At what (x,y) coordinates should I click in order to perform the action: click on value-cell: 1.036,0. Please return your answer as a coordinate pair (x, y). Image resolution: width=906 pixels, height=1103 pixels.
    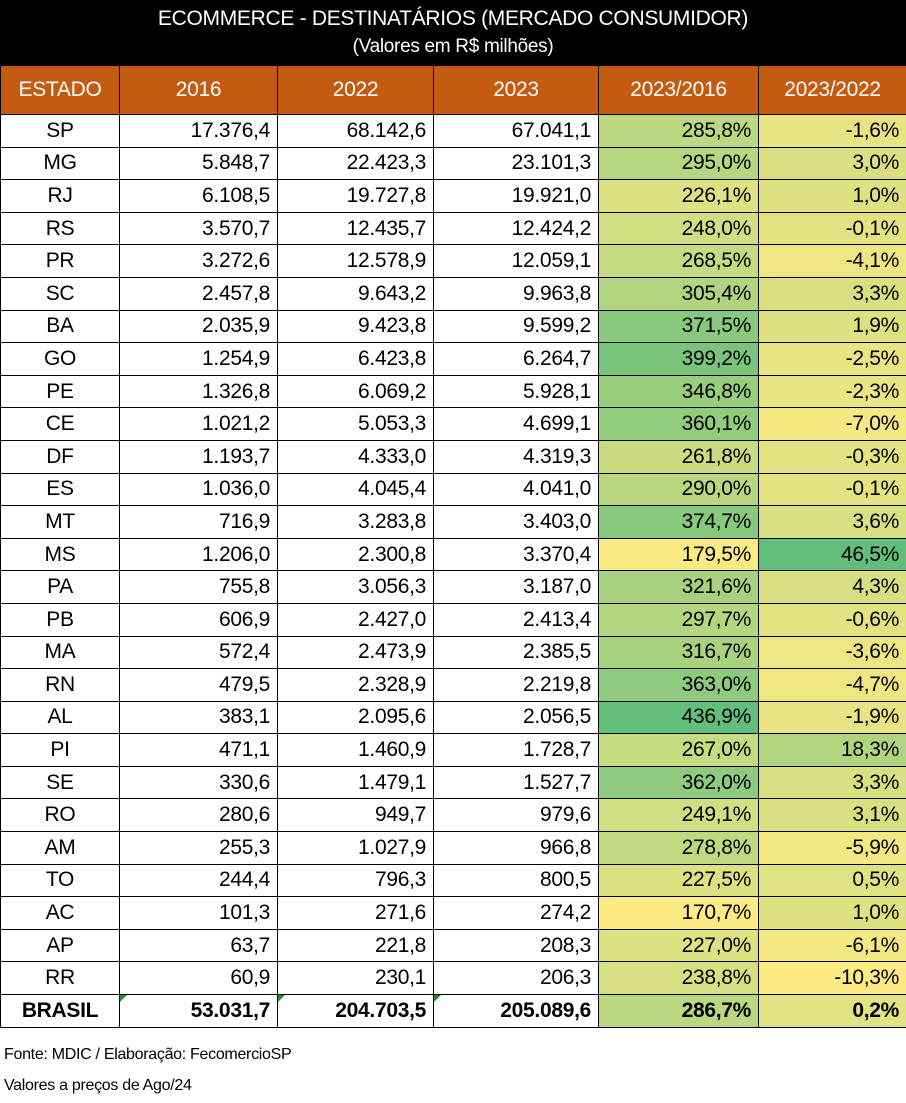
    Looking at the image, I should click on (198, 489).